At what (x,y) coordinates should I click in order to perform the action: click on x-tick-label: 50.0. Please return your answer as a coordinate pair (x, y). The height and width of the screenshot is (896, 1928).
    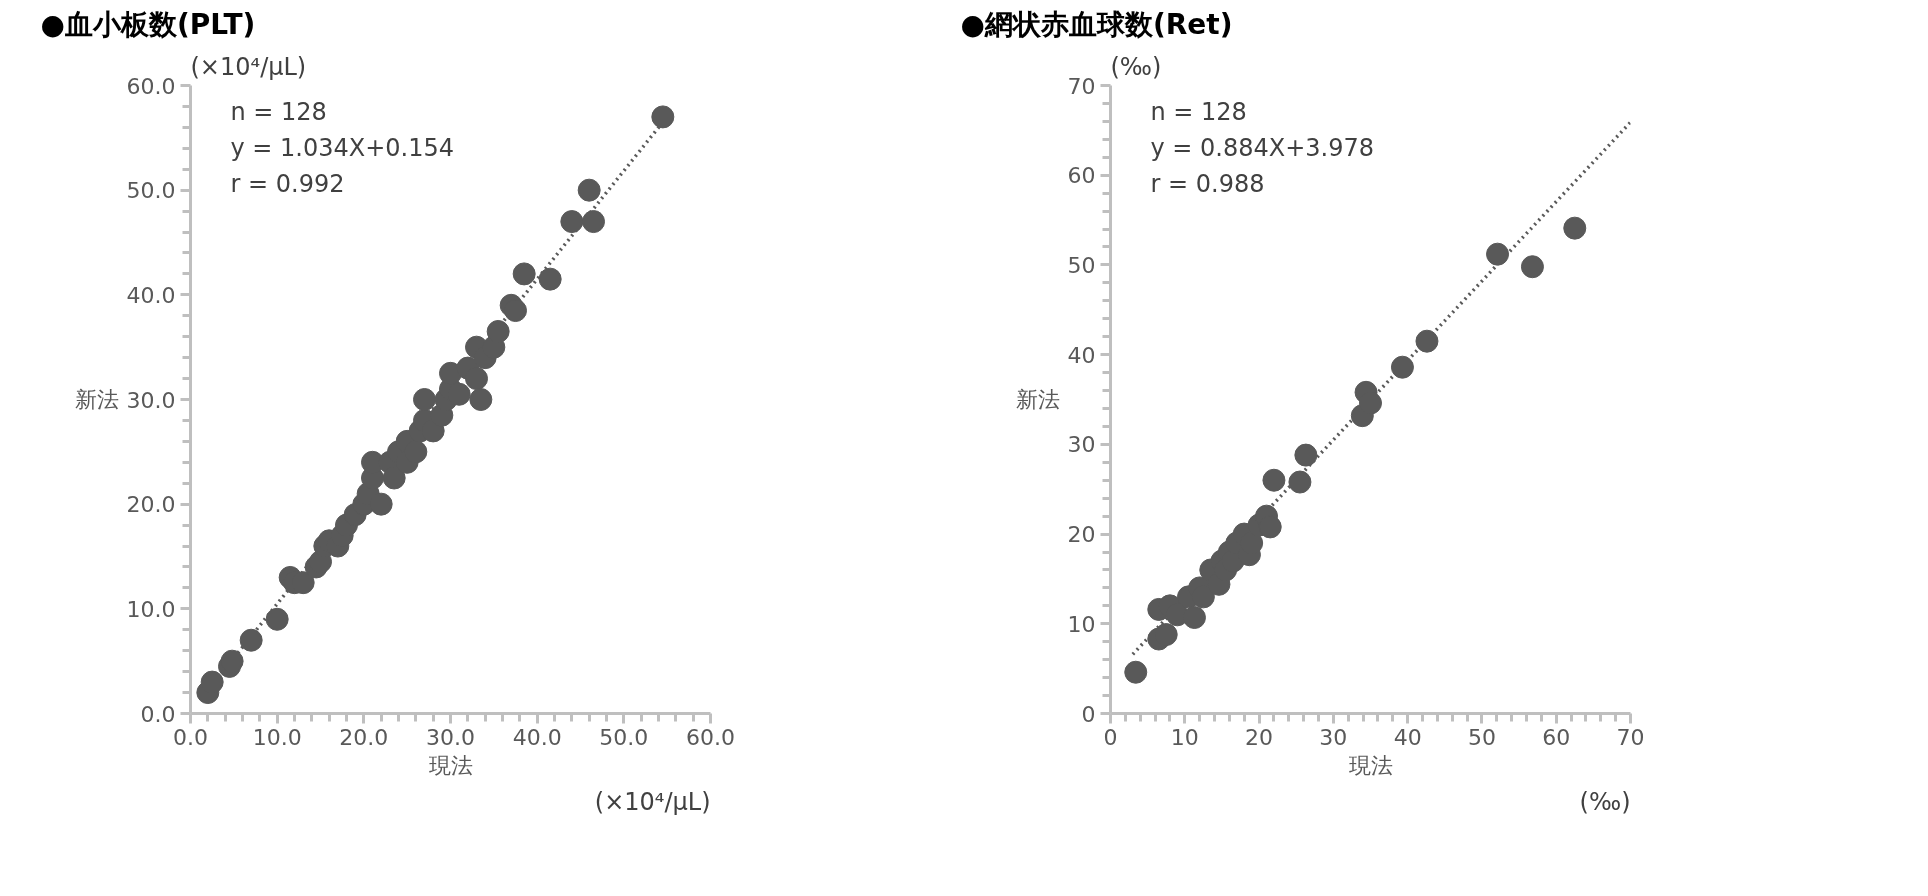
    Looking at the image, I should click on (624, 737).